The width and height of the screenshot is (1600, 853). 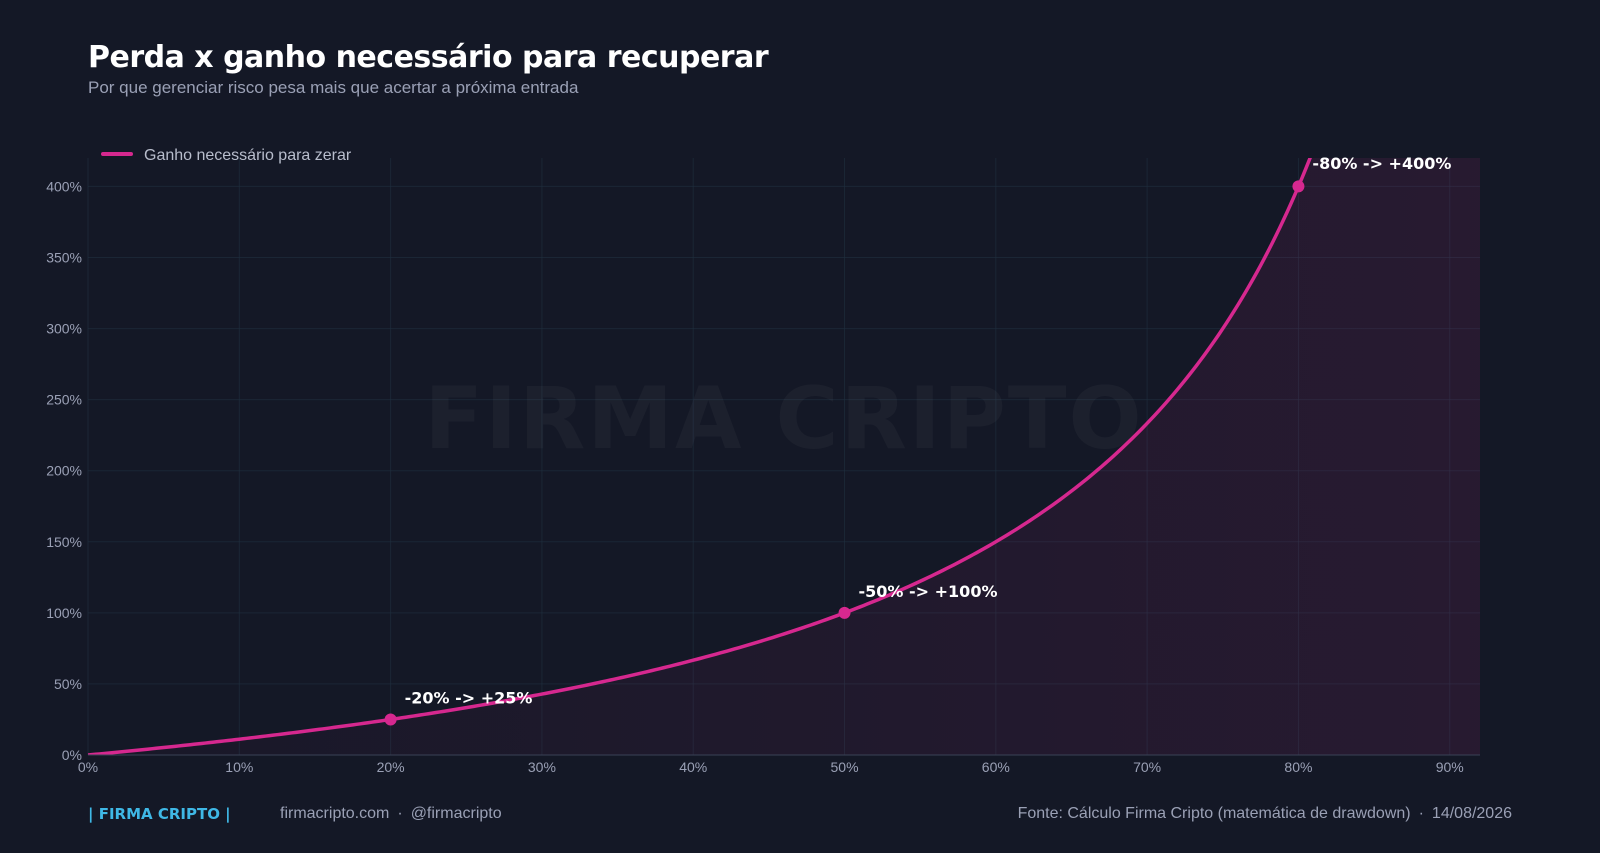 What do you see at coordinates (1381, 163) in the screenshot?
I see `annotation-label: -80% -> +400%` at bounding box center [1381, 163].